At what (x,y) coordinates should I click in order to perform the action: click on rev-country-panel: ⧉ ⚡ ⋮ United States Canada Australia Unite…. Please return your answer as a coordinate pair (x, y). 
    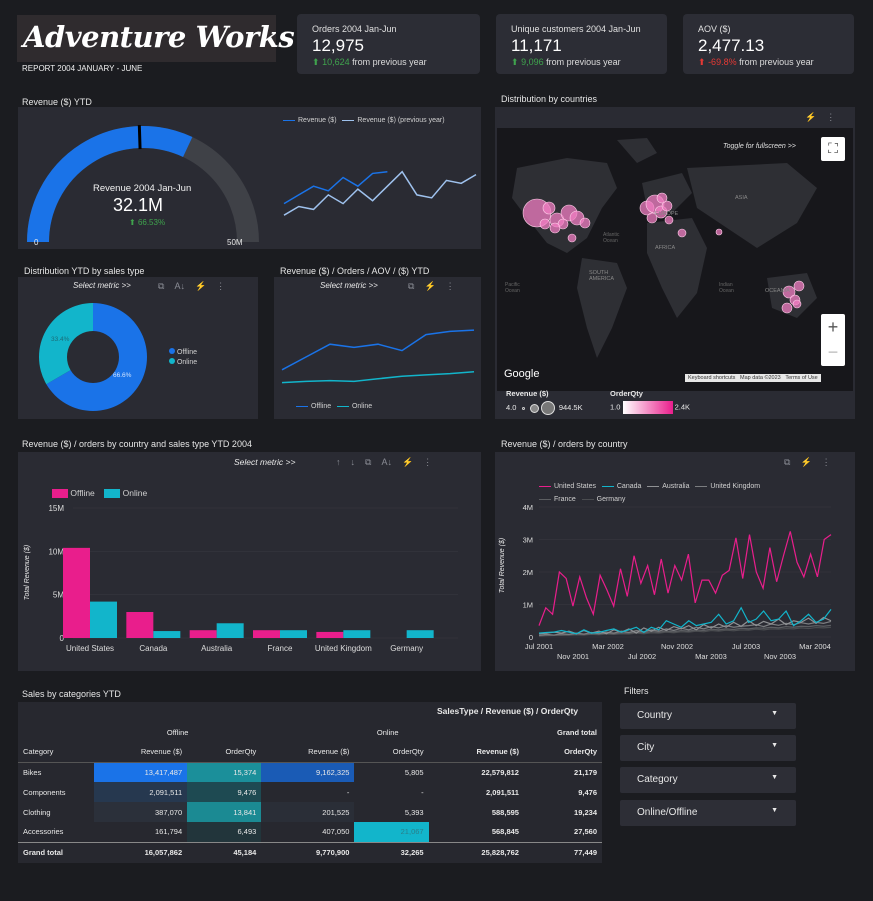
    Looking at the image, I should click on (675, 561).